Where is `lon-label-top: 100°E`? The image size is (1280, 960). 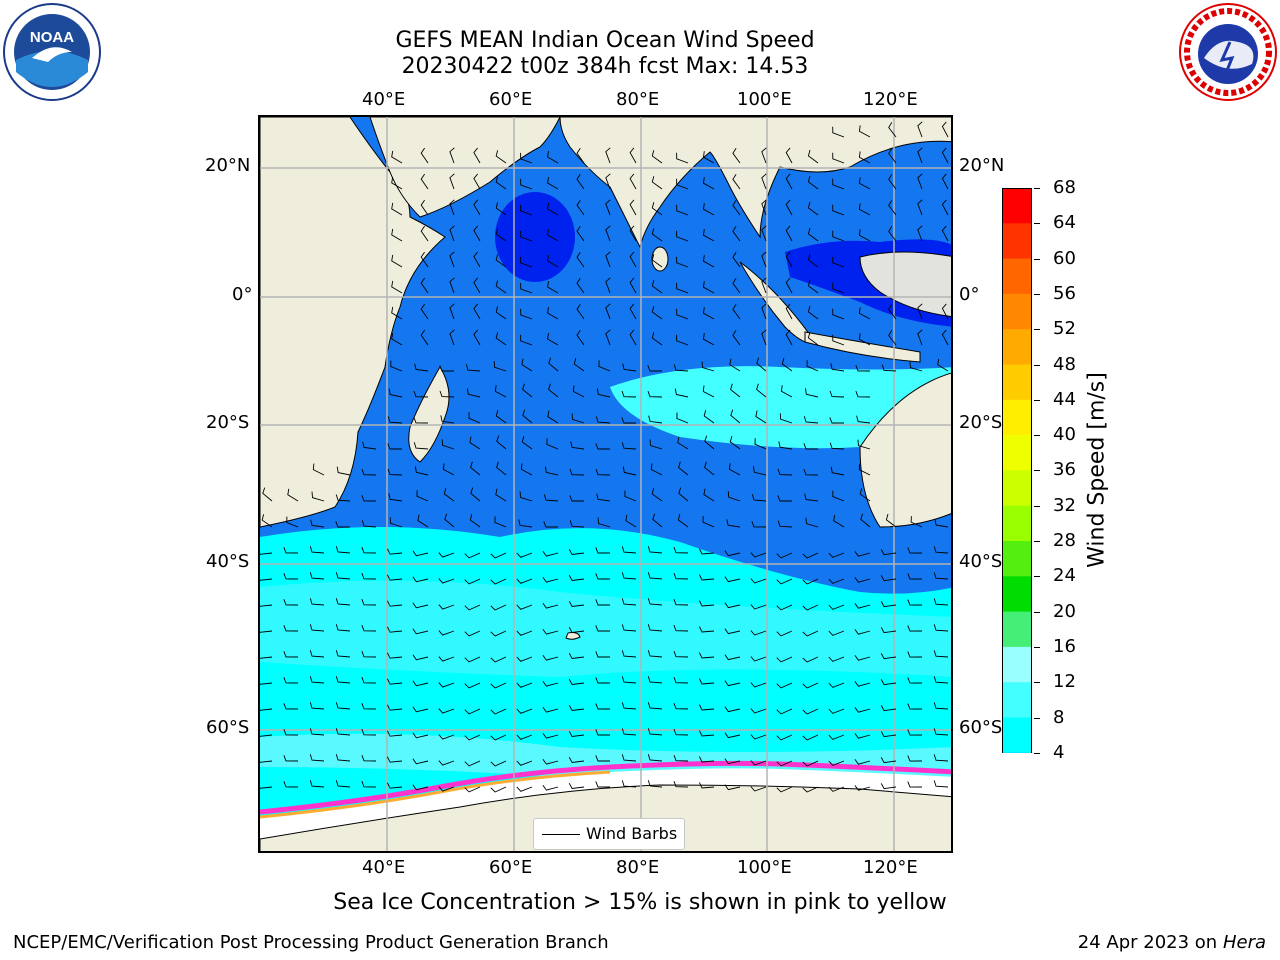
lon-label-top: 100°E is located at coordinates (764, 99).